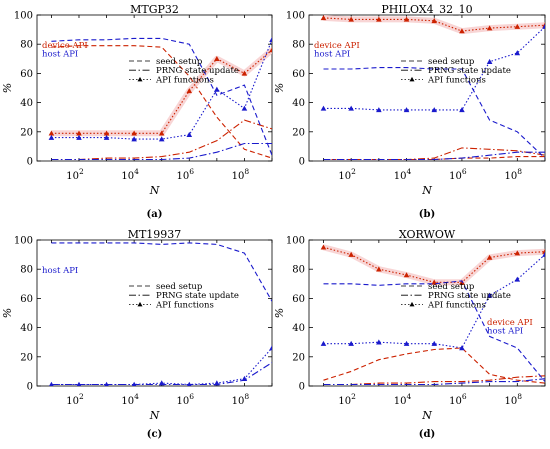 The height and width of the screenshot is (449, 550). What do you see at coordinates (434, 24) in the screenshot?
I see `series-line-device-dotted-triangle` at bounding box center [434, 24].